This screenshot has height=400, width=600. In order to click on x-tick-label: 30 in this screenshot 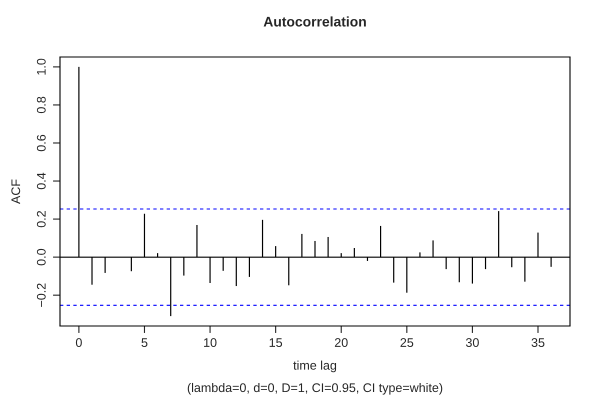, I will do `click(472, 342)`.